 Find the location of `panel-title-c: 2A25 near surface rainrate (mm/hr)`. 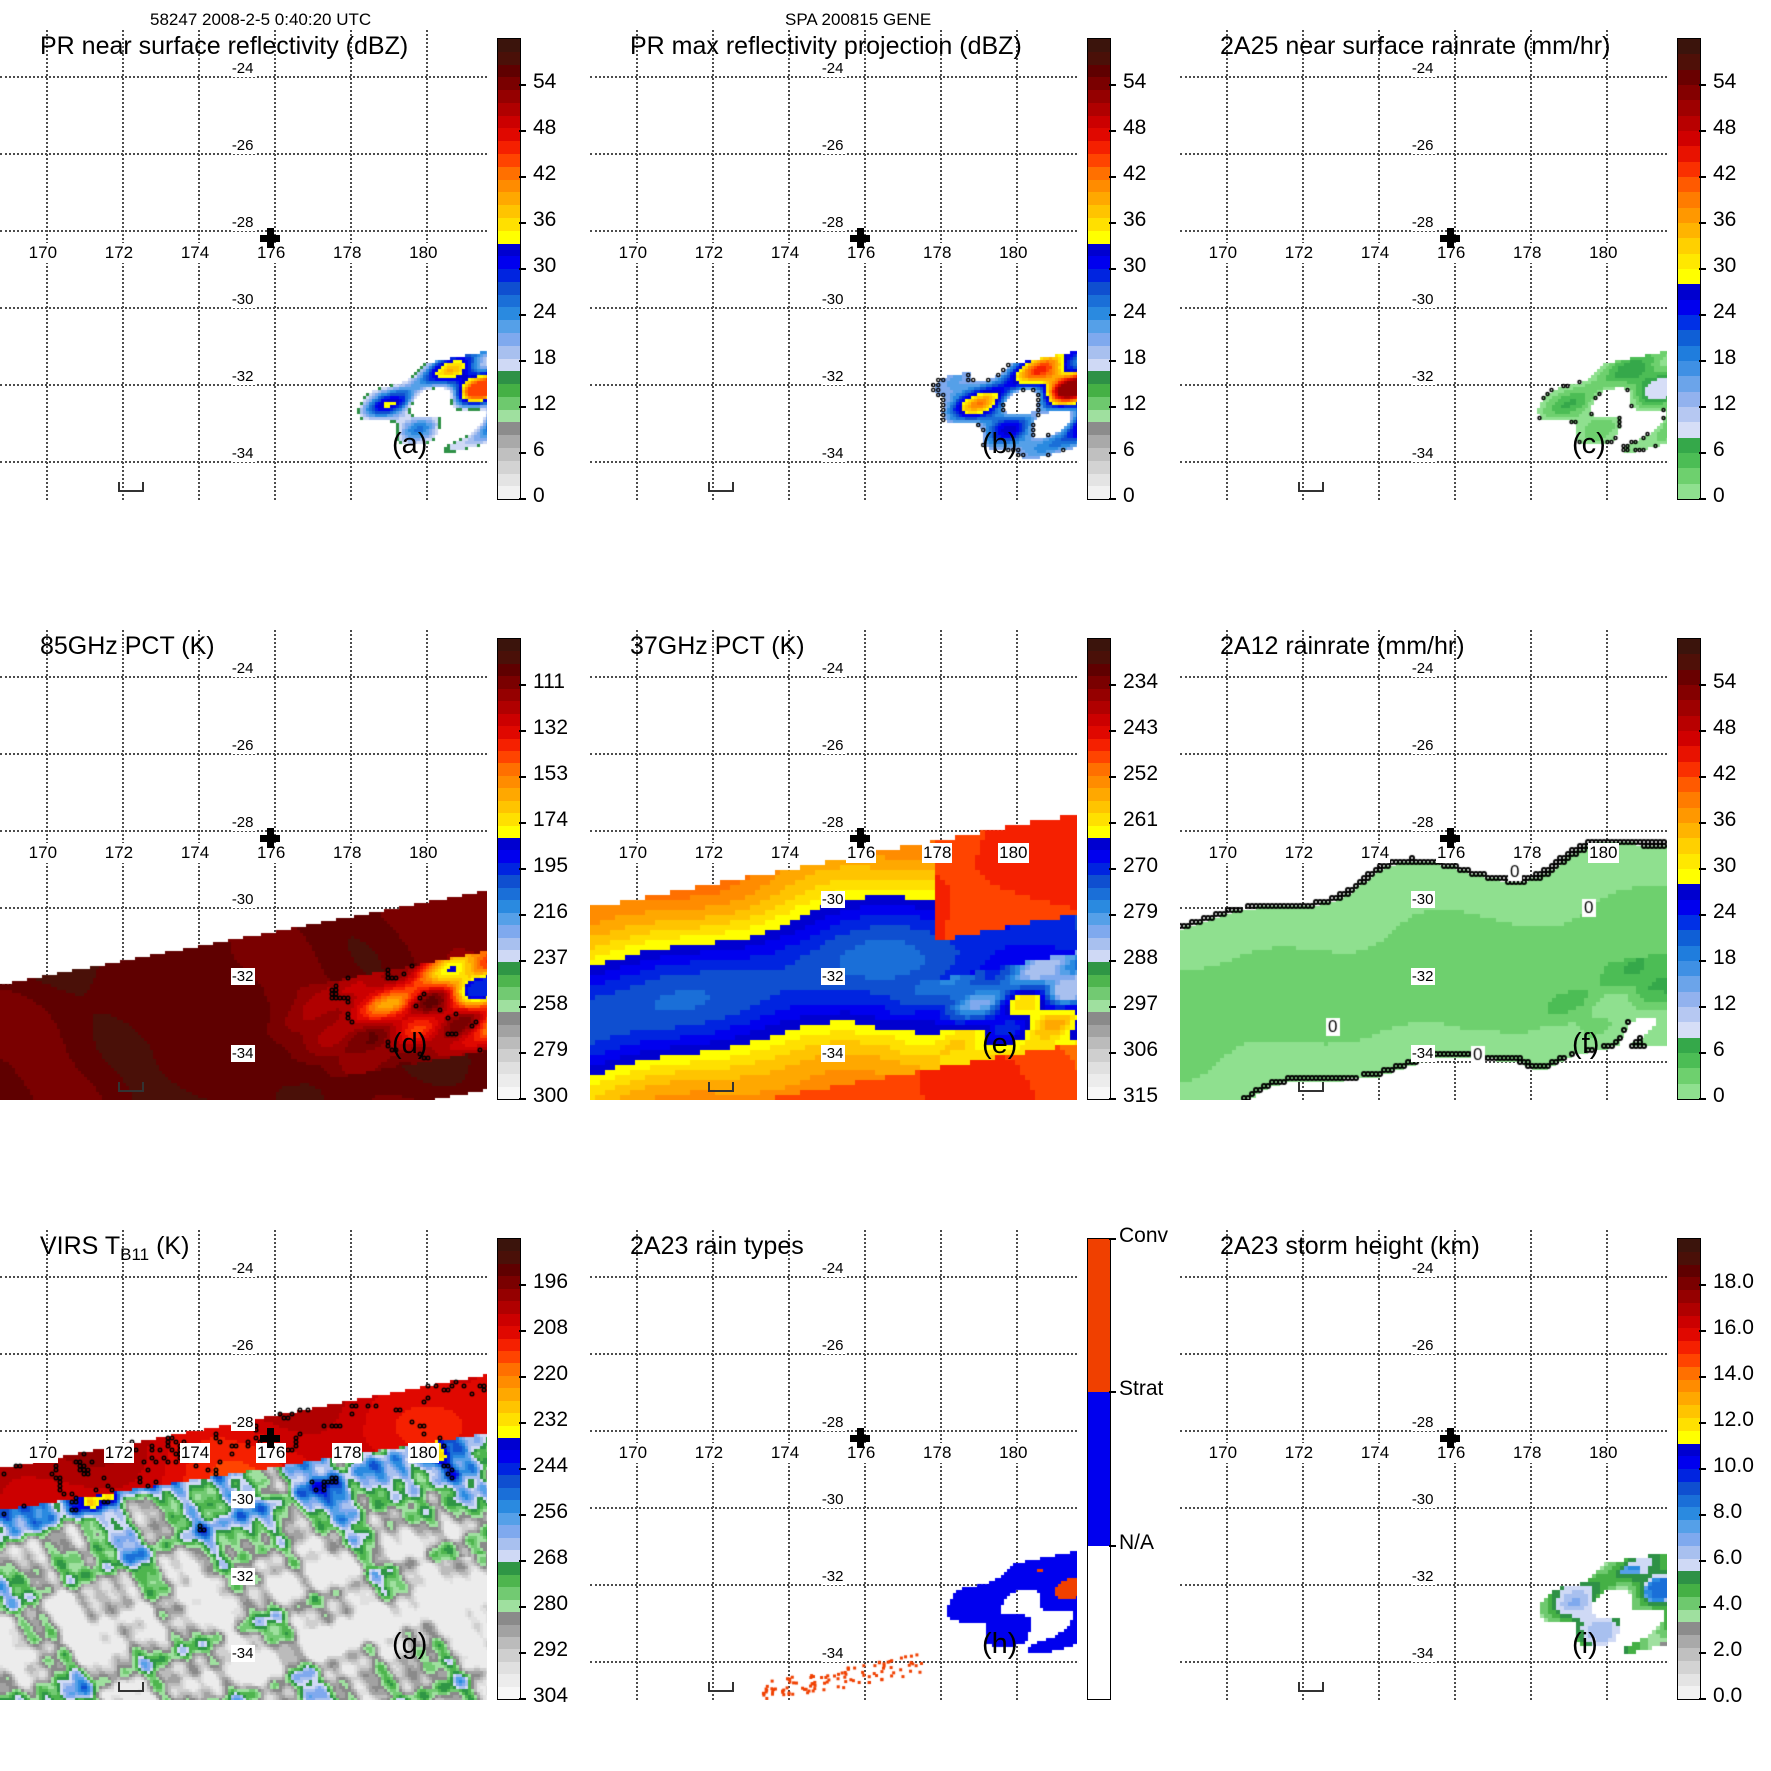

panel-title-c: 2A25 near surface rainrate (mm/hr) is located at coordinates (1415, 46).